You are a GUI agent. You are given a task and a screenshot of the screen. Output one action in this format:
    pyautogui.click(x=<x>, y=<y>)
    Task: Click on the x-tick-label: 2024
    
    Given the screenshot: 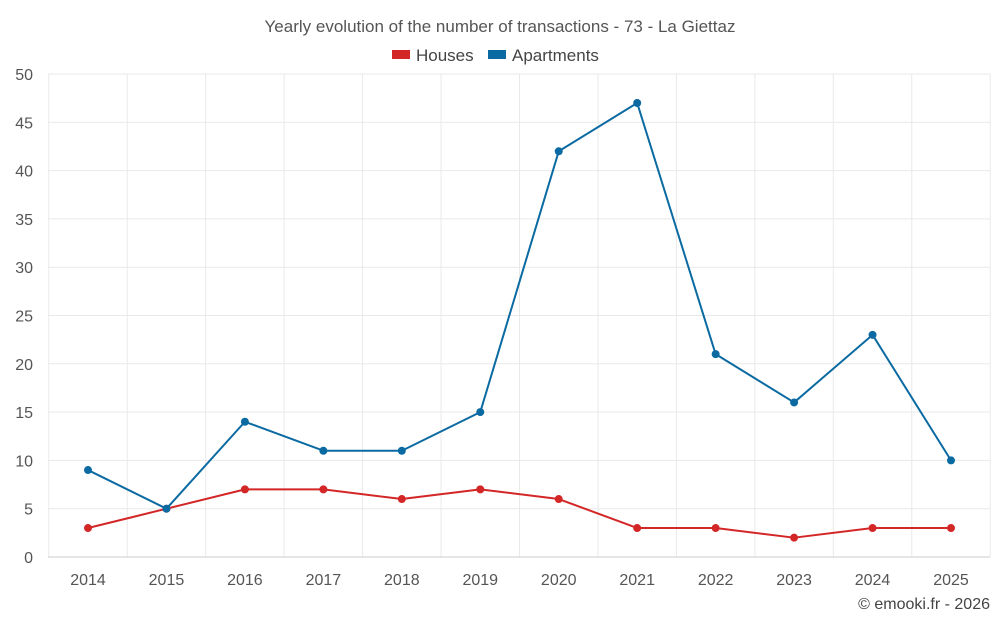 What is the action you would take?
    pyautogui.click(x=873, y=580)
    